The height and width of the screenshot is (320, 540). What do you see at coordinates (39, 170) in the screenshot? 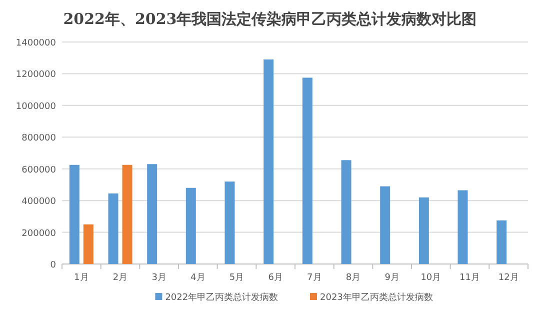
I see `y-tick-label: 600000` at bounding box center [39, 170].